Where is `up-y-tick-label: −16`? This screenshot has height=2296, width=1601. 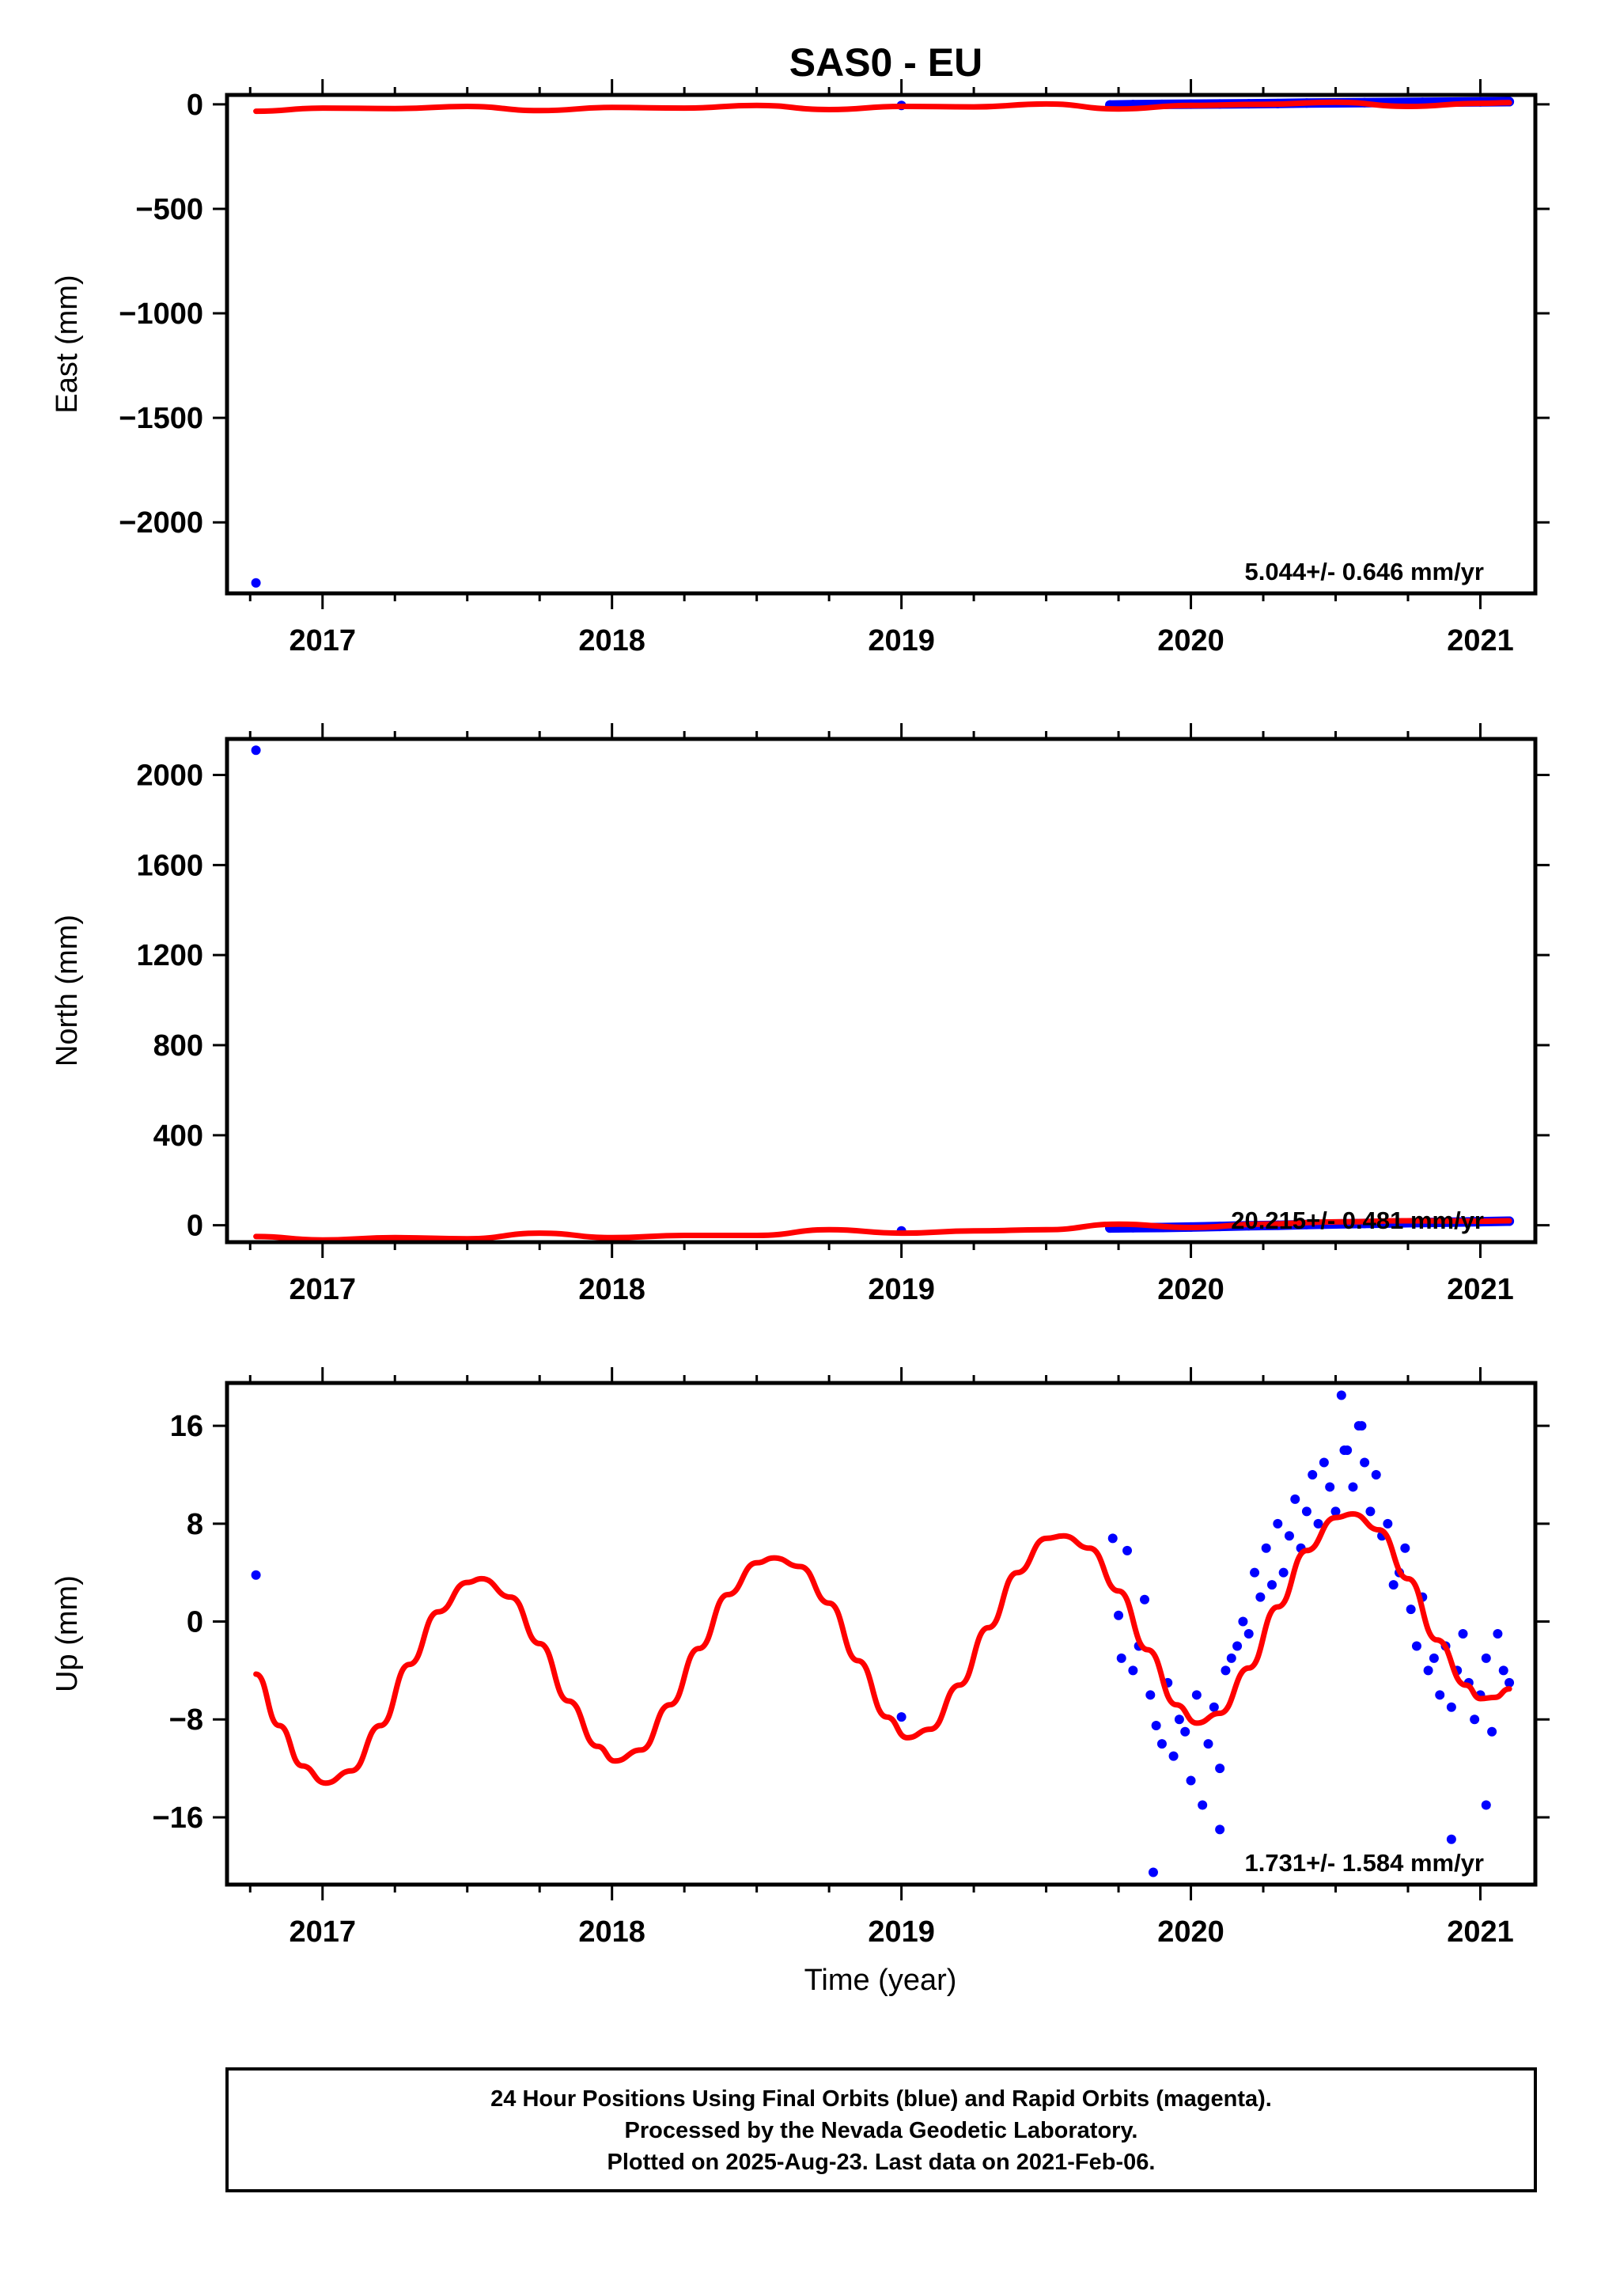 up-y-tick-label: −16 is located at coordinates (178, 1819).